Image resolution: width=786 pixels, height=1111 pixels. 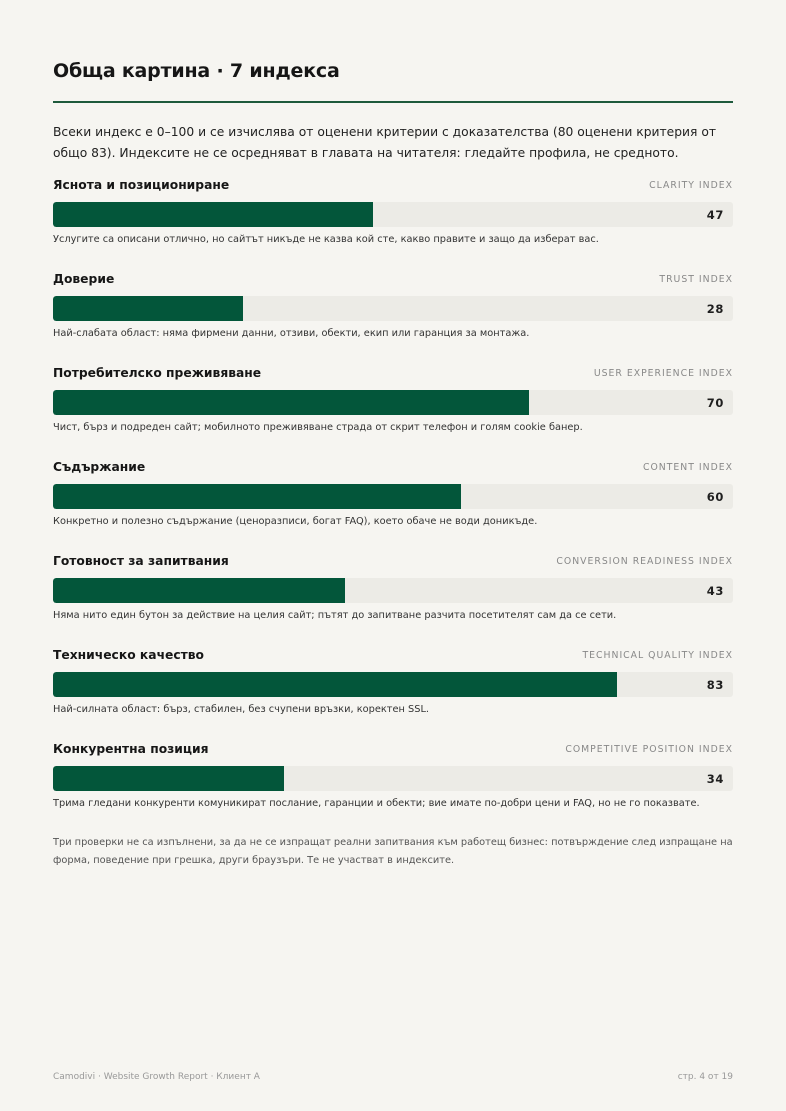 I want to click on page-title: Обща картина · 7 индекса, so click(x=196, y=71).